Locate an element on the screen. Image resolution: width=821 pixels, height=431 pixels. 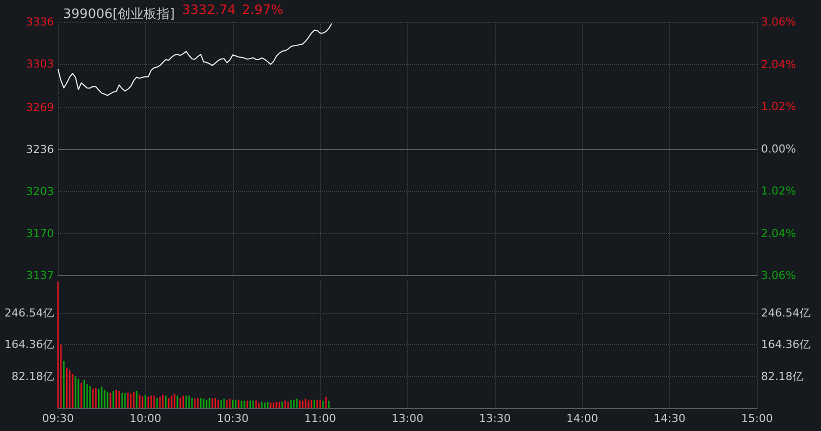
x-tick-label: 14:30 is located at coordinates (670, 418).